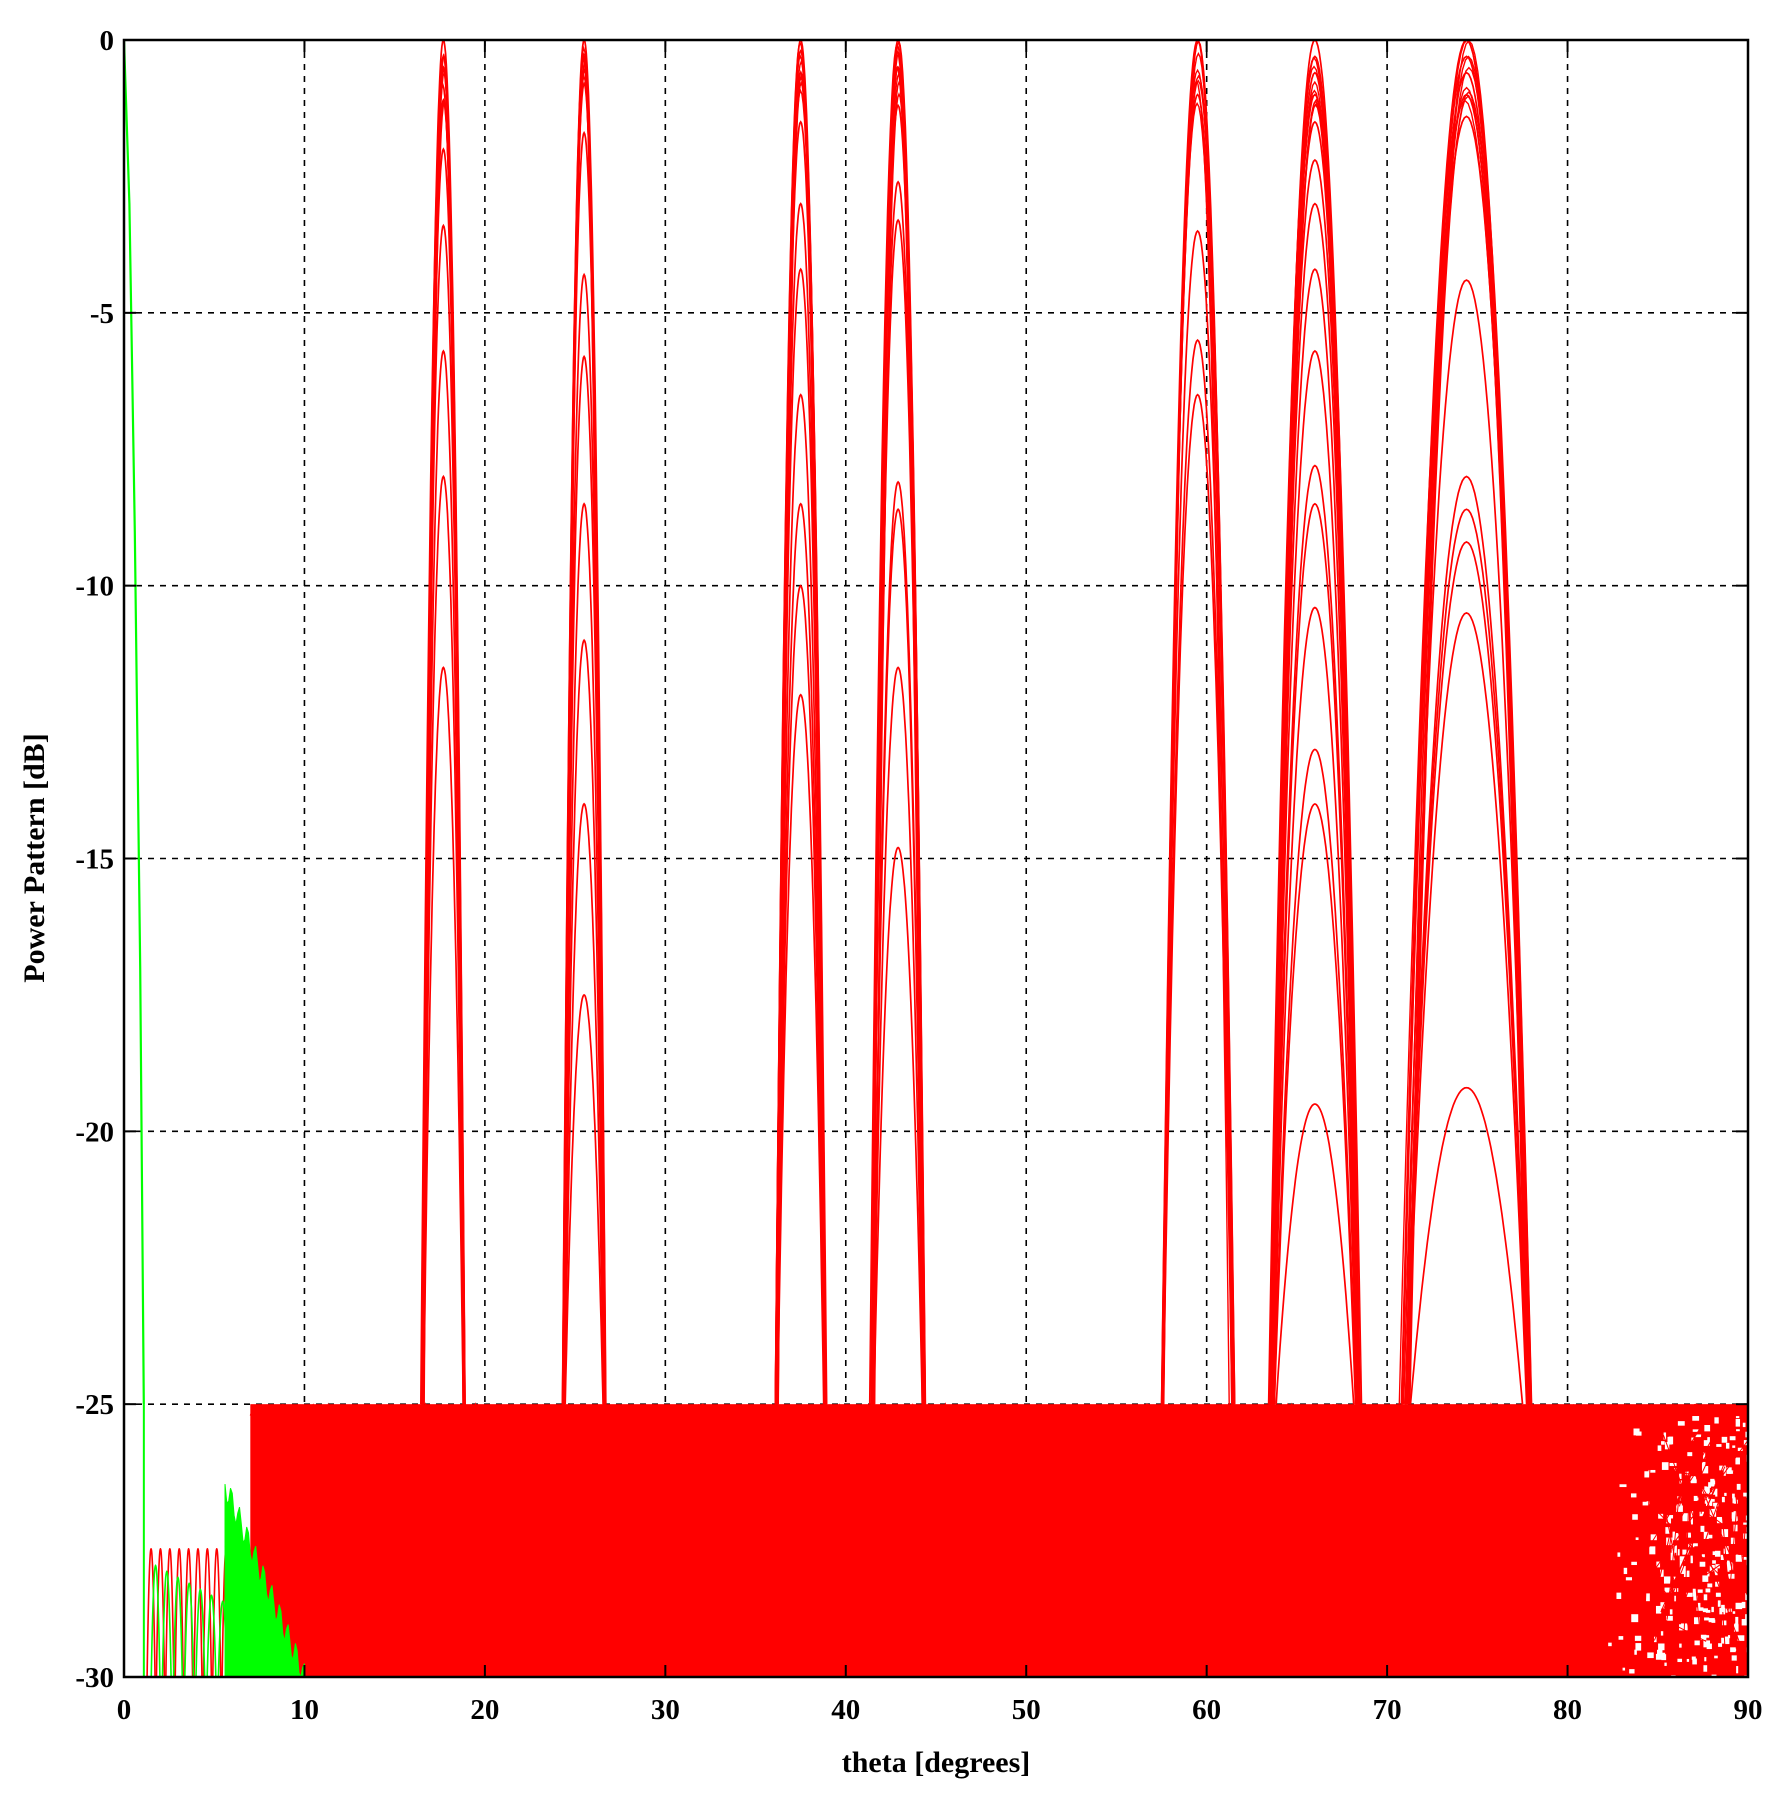 The height and width of the screenshot is (1806, 1773). What do you see at coordinates (94, 859) in the screenshot?
I see `y-tick-labels: 0 -5 -10 -15 -20 -25 -30` at bounding box center [94, 859].